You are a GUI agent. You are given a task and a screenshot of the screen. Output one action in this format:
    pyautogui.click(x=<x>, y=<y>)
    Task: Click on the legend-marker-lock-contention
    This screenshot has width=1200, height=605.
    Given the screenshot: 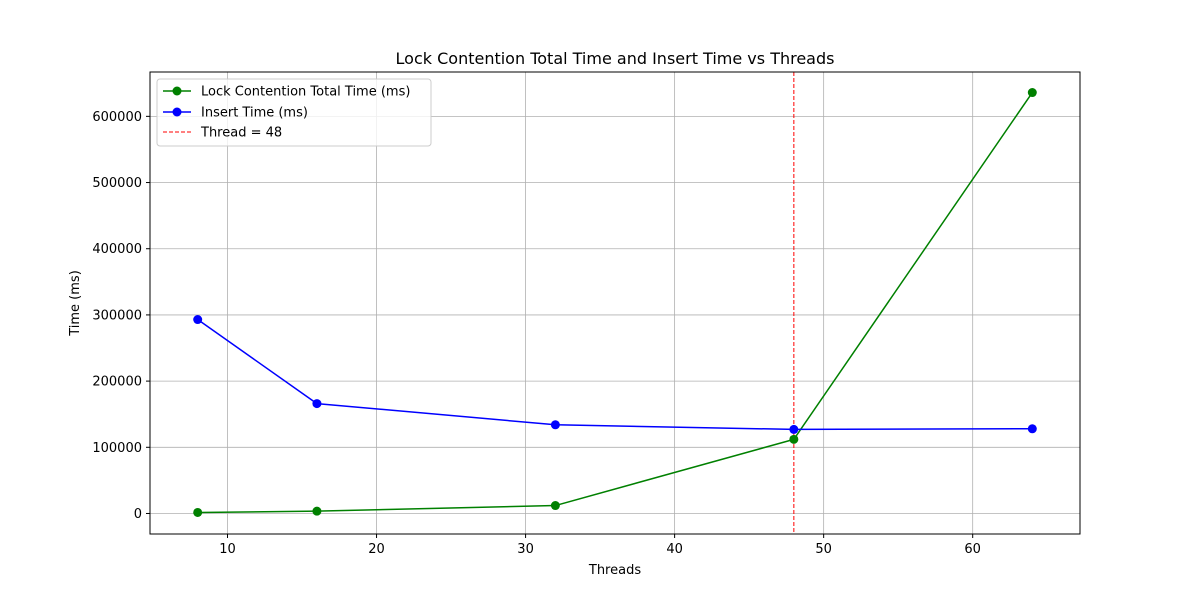 What is the action you would take?
    pyautogui.click(x=177, y=91)
    